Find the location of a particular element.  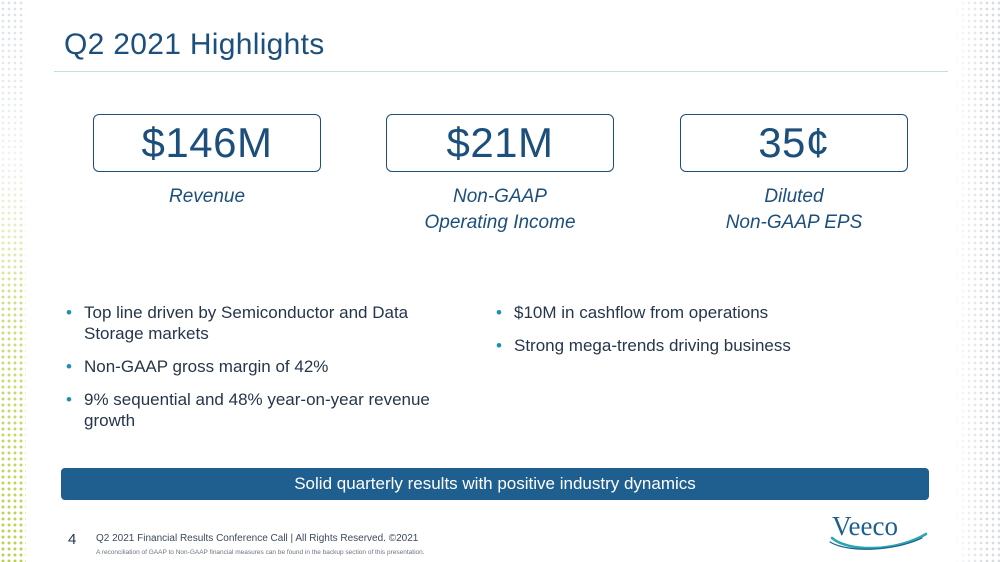

kpi-revenue-label-line: Revenue is located at coordinates (207, 196).